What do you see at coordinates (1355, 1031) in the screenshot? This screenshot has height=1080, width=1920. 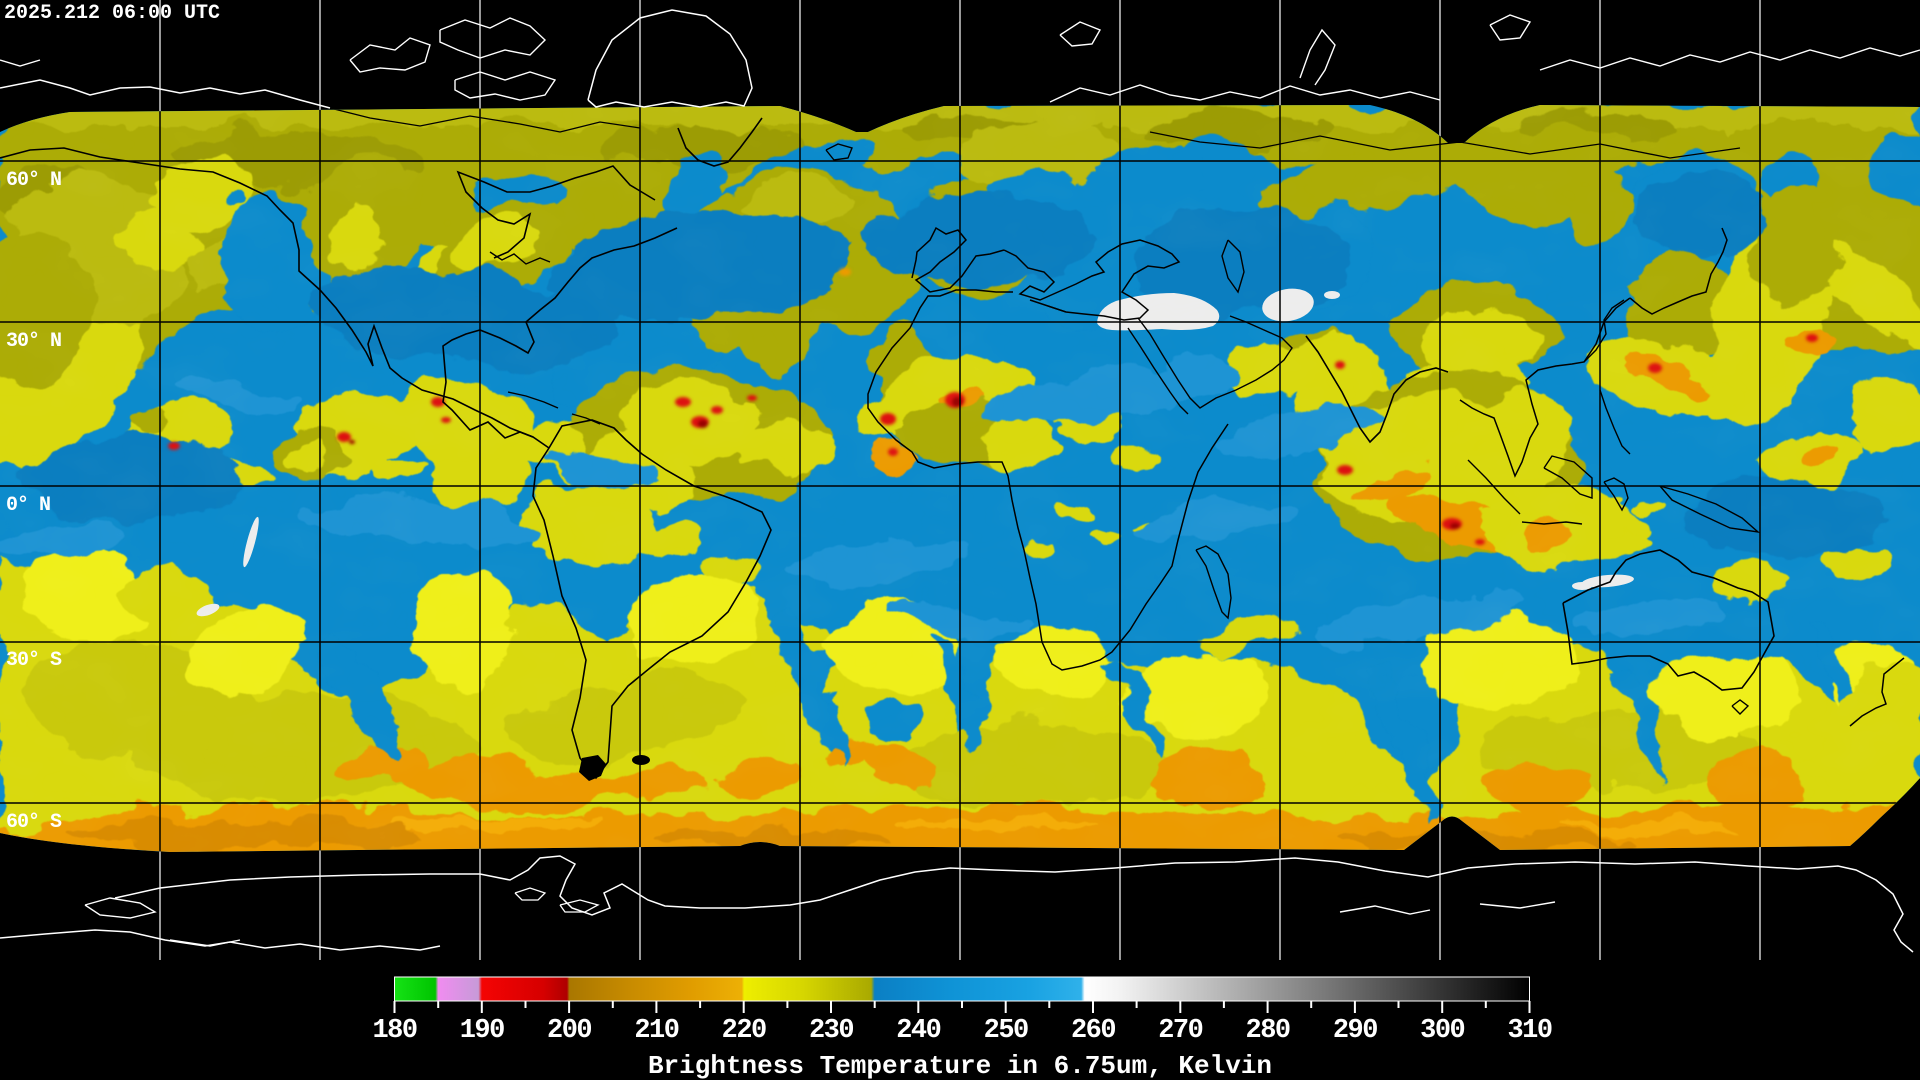 I see `svg-text: 290` at bounding box center [1355, 1031].